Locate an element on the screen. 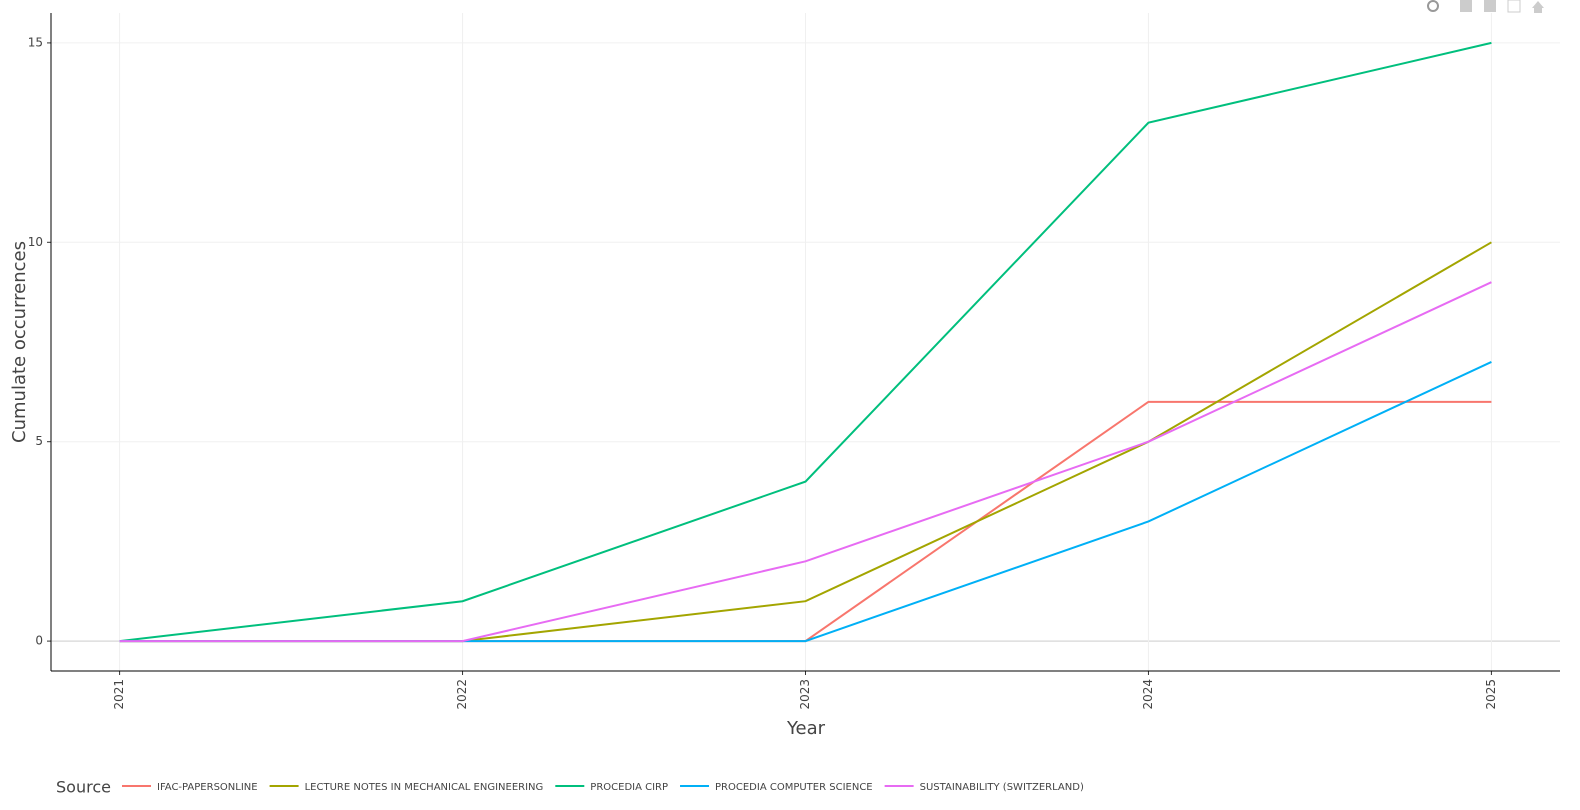 Image resolution: width=1580 pixels, height=810 pixels. legend-label: PROCEDIA CIRP is located at coordinates (629, 787).